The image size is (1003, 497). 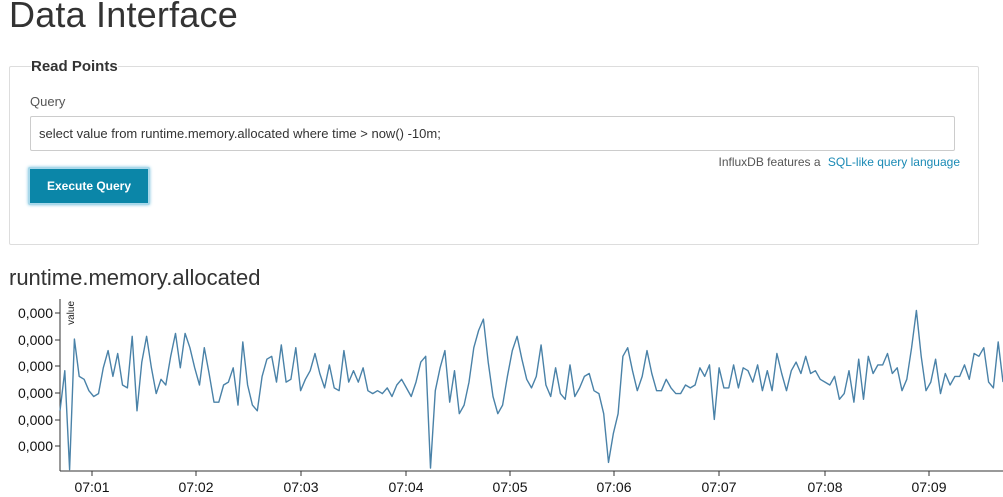 What do you see at coordinates (91, 487) in the screenshot?
I see `x-tick-label: 07:01` at bounding box center [91, 487].